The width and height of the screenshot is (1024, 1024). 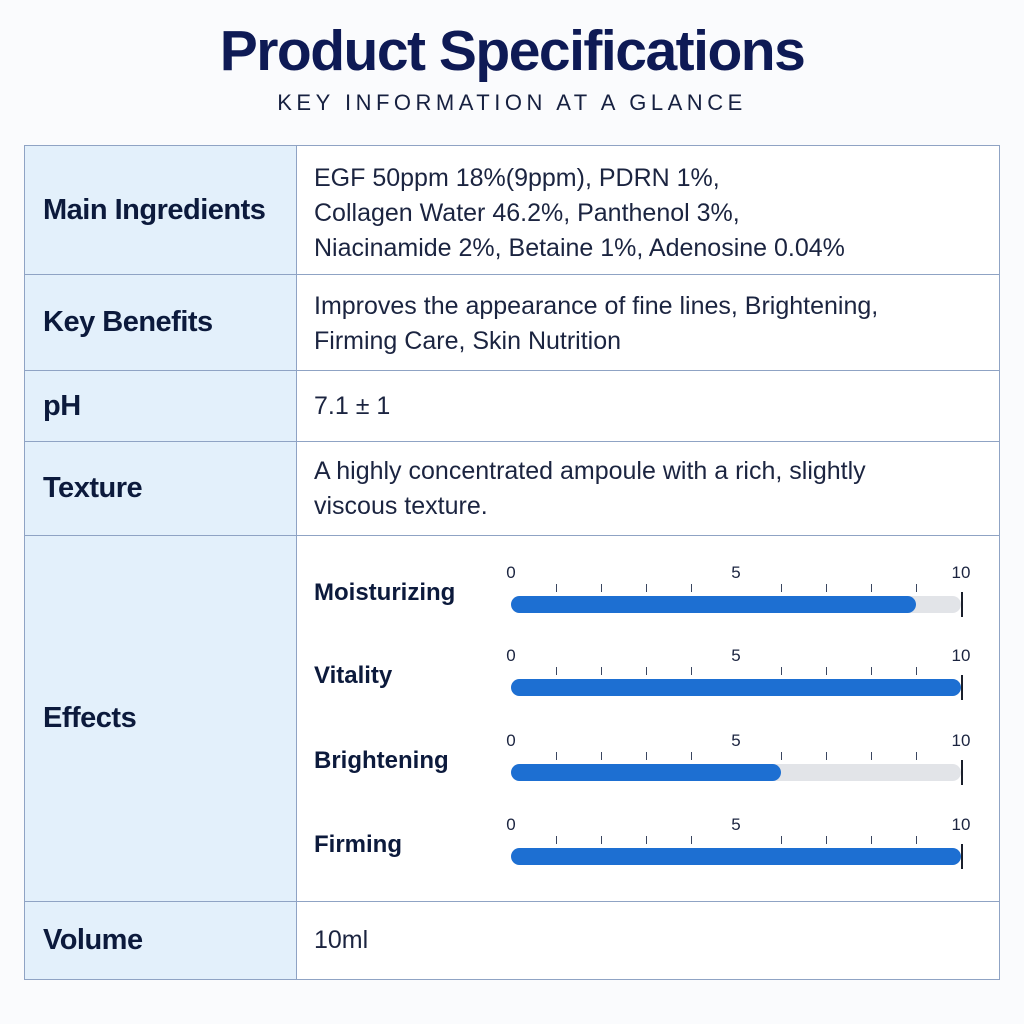 I want to click on ingredients-line: Collagen Water 46.2%, Panthenol 3%,, so click(x=527, y=213).